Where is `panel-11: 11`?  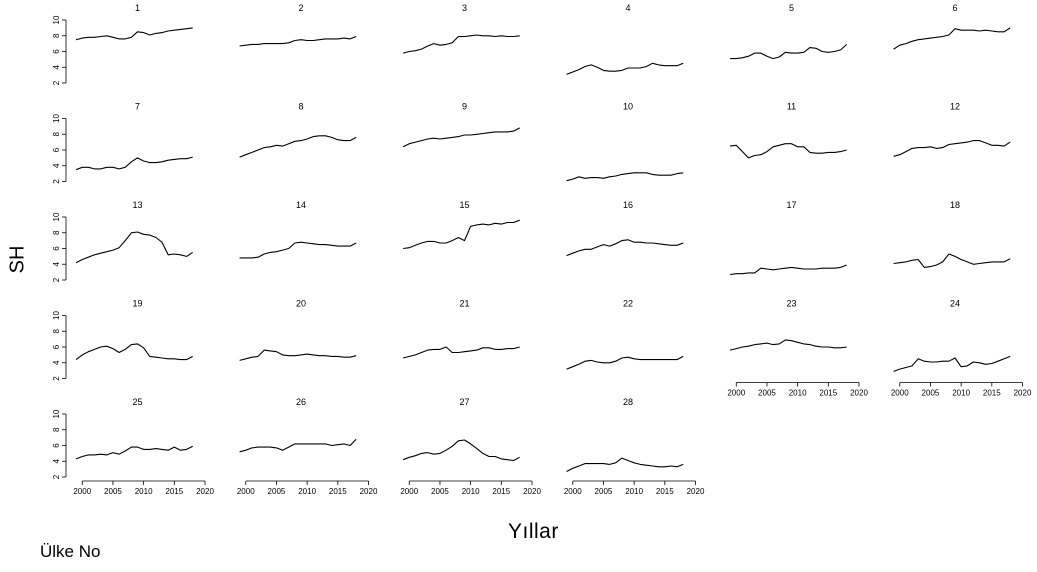 panel-11: 11 is located at coordinates (788, 130).